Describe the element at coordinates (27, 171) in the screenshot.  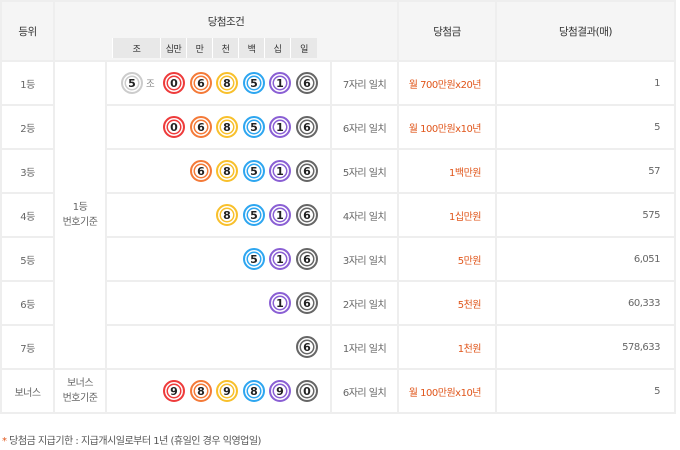
I see `rank-cell: 3등` at that location.